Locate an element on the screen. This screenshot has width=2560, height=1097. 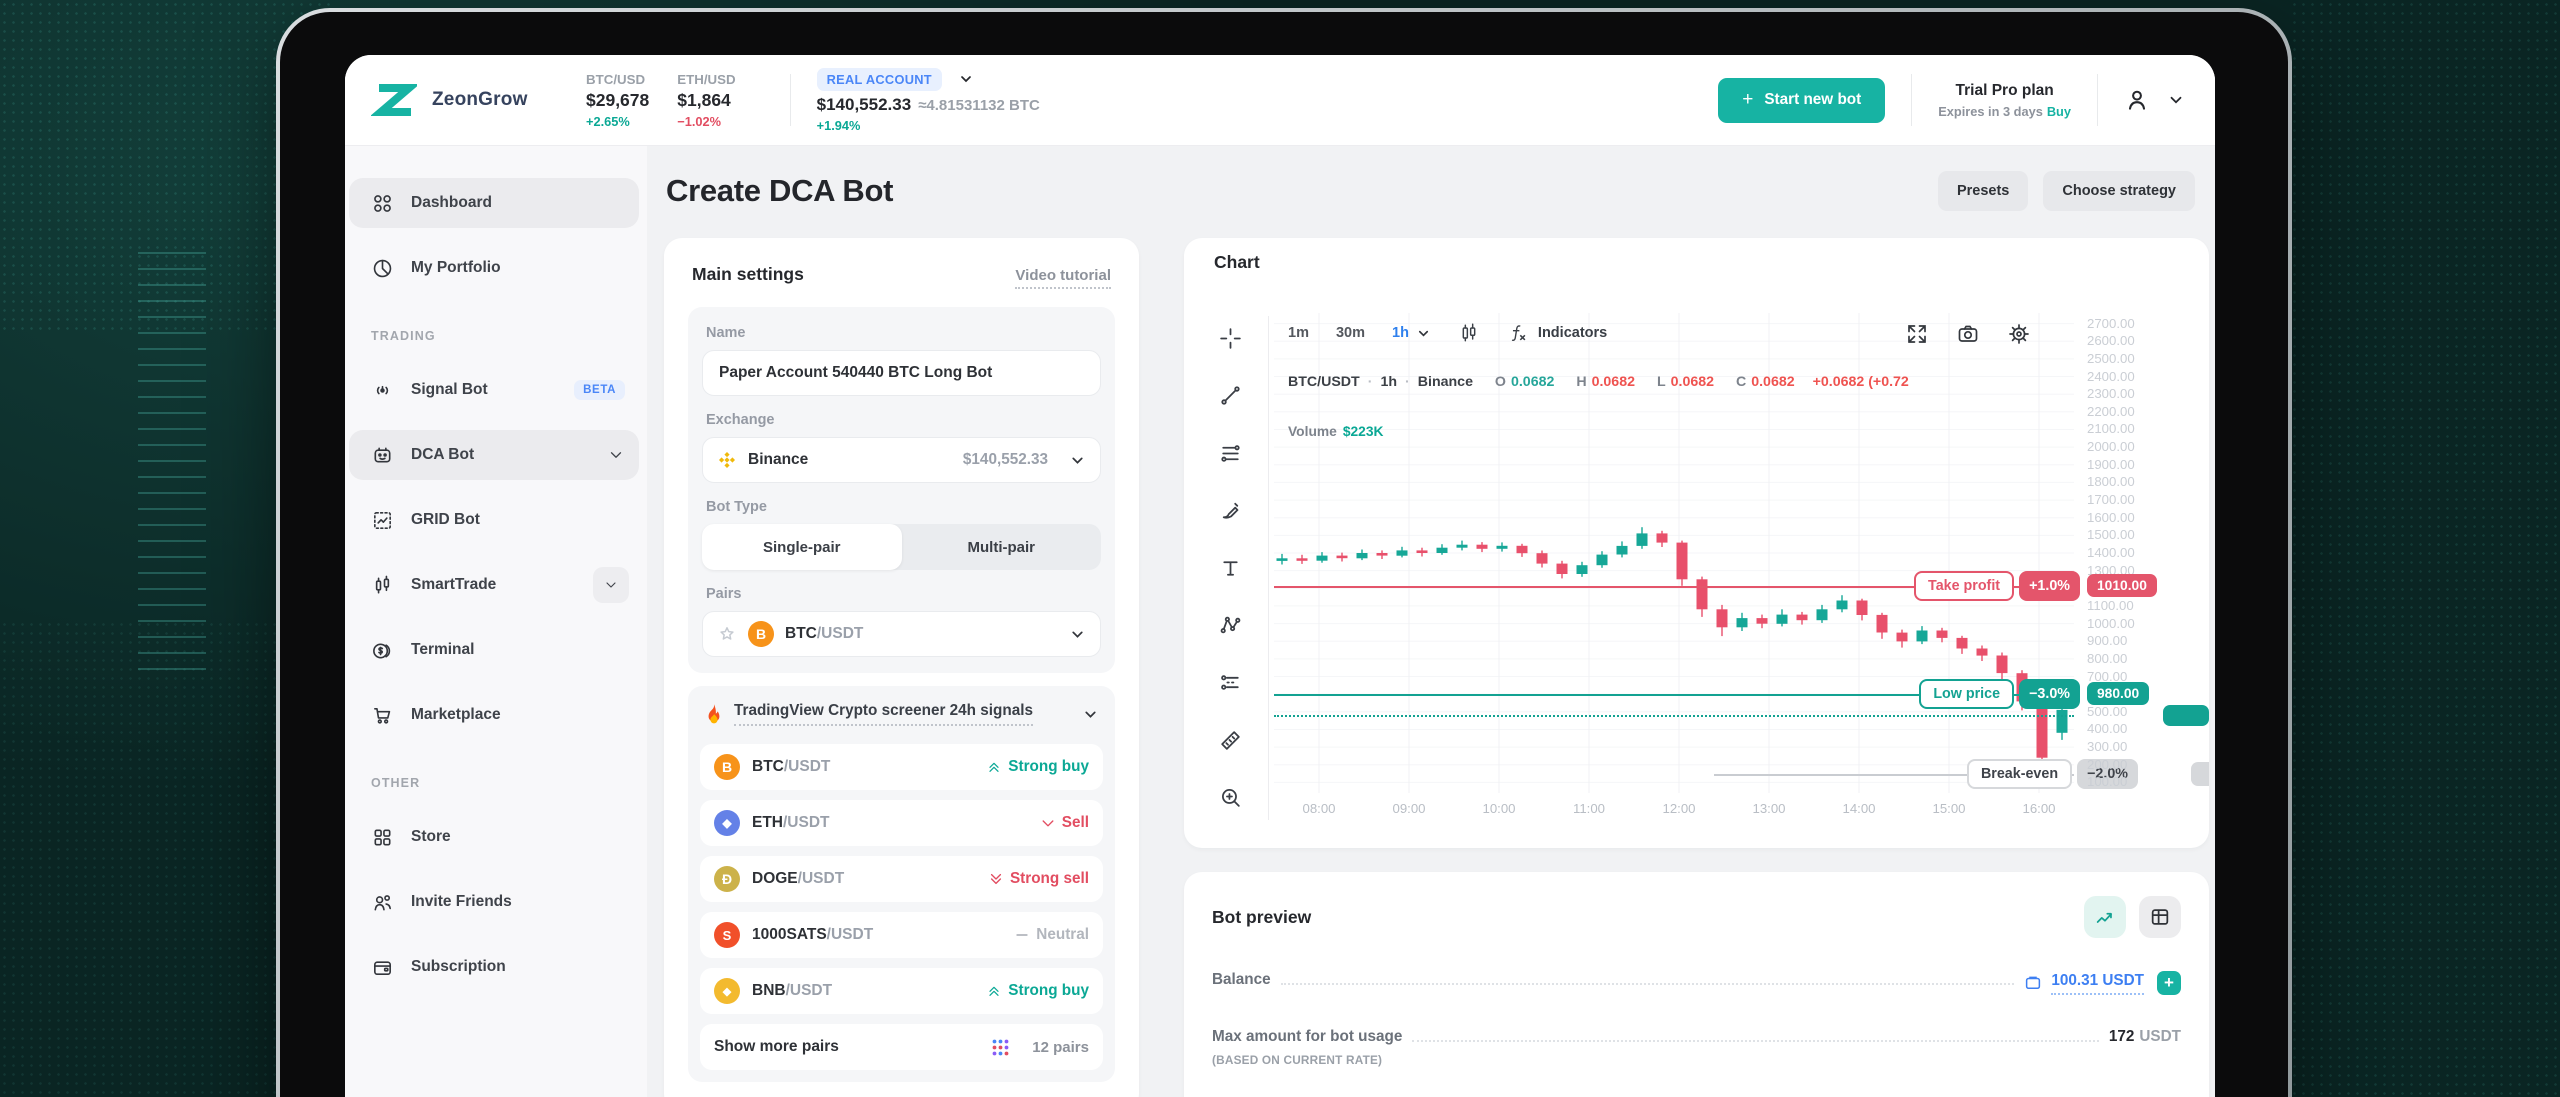
presets-button: Presets is located at coordinates (1983, 191).